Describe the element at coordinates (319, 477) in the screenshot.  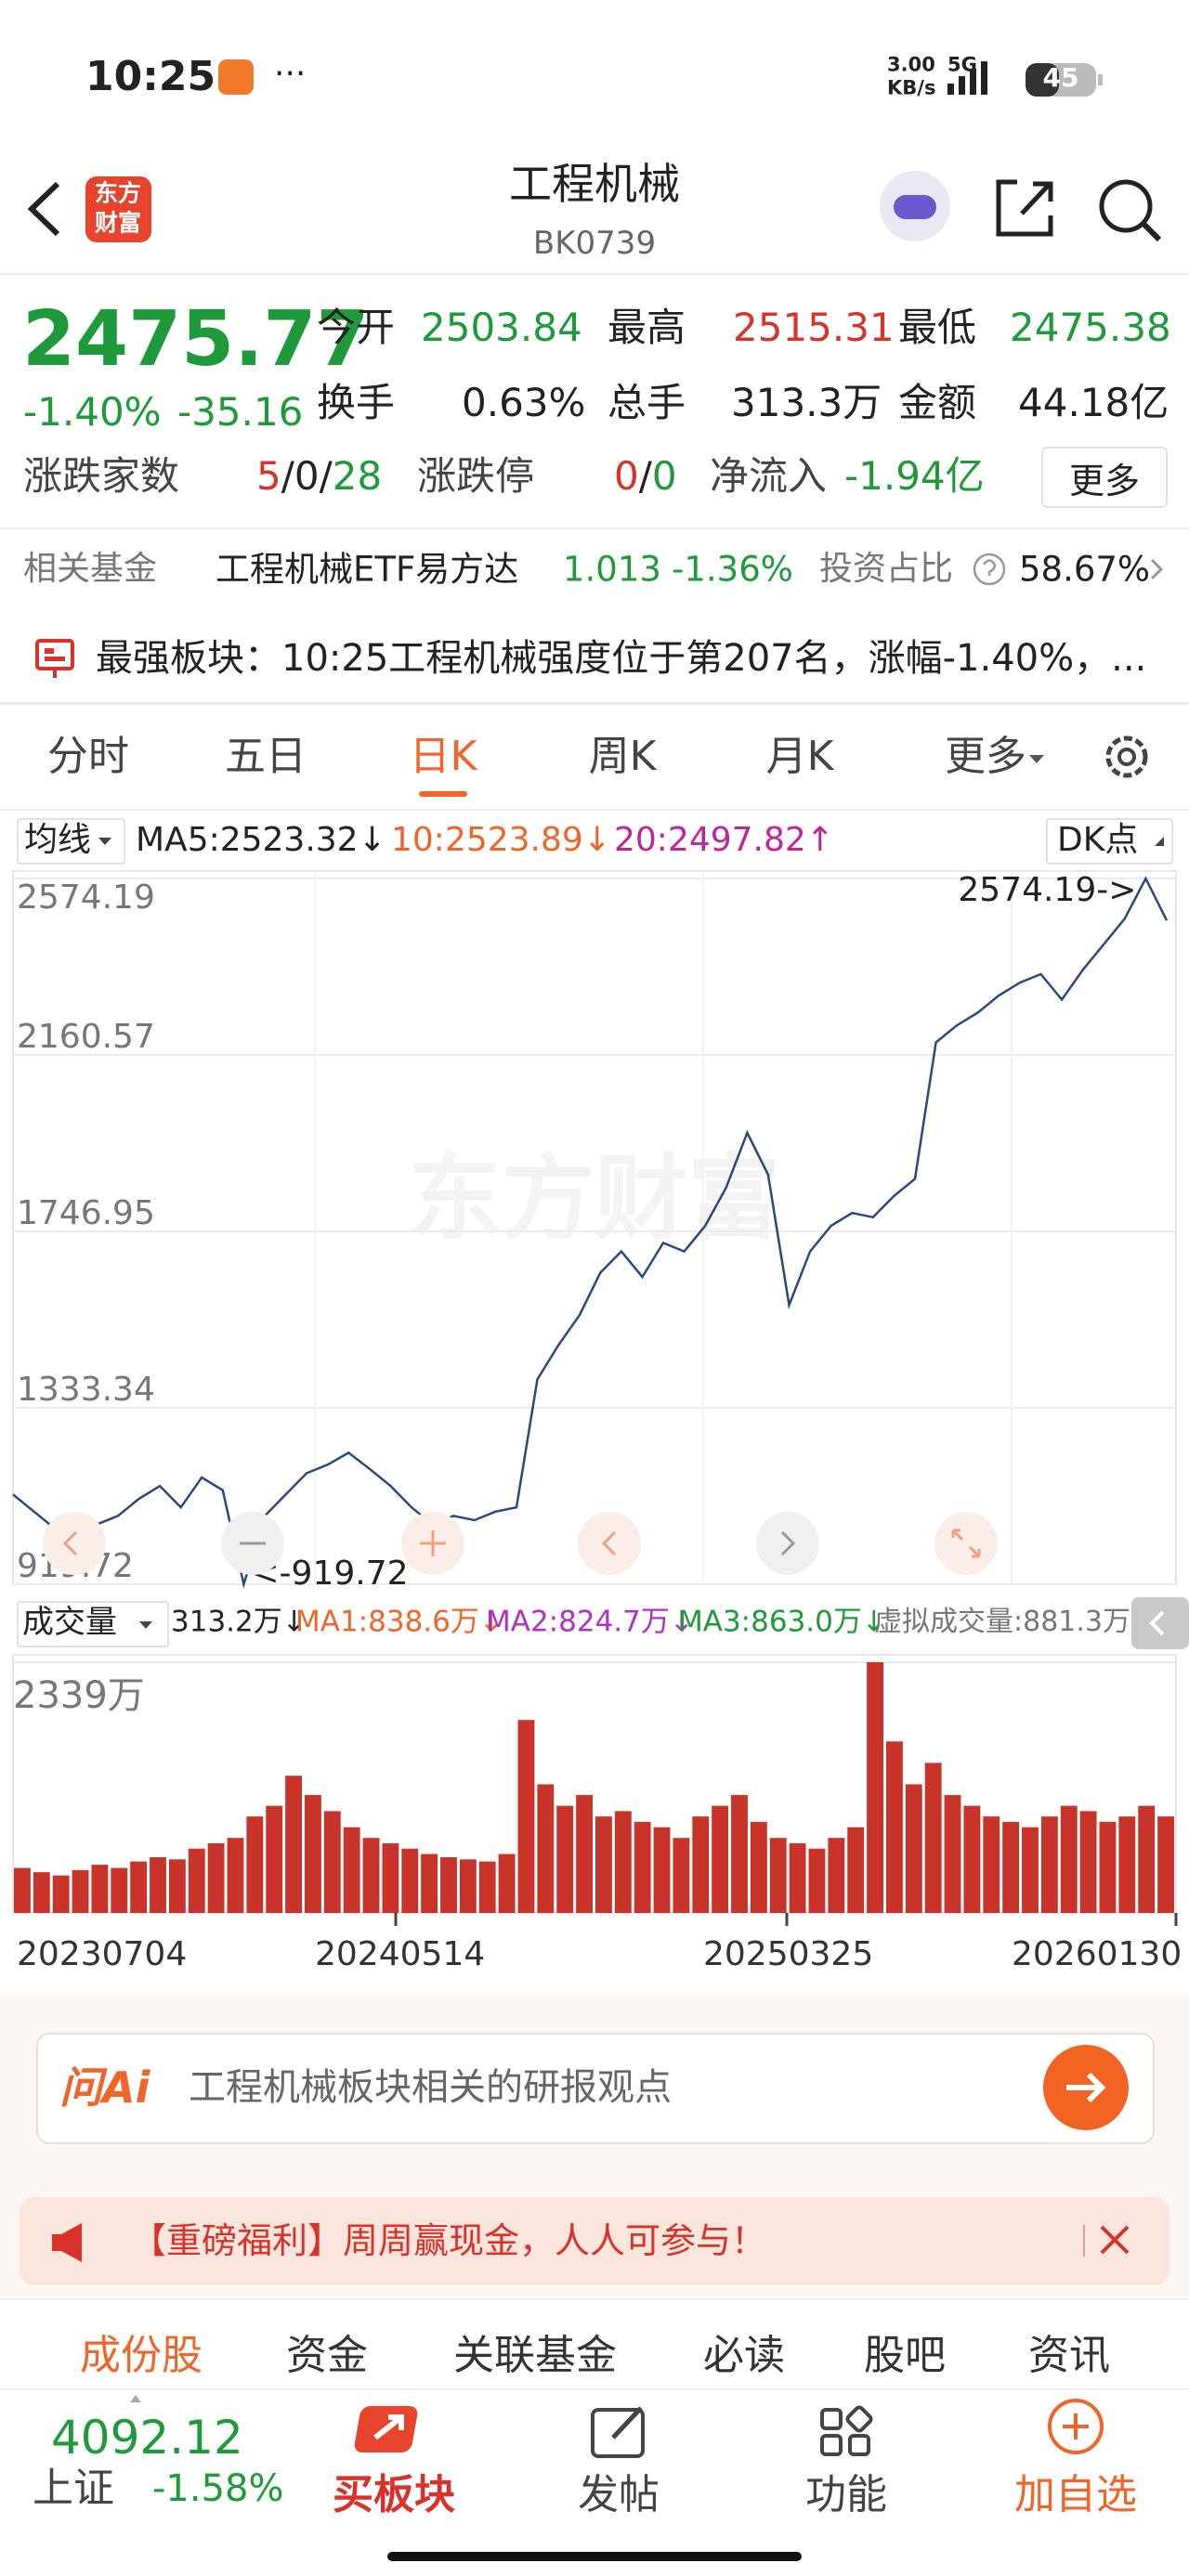
I see `breadth: 5/0/28` at that location.